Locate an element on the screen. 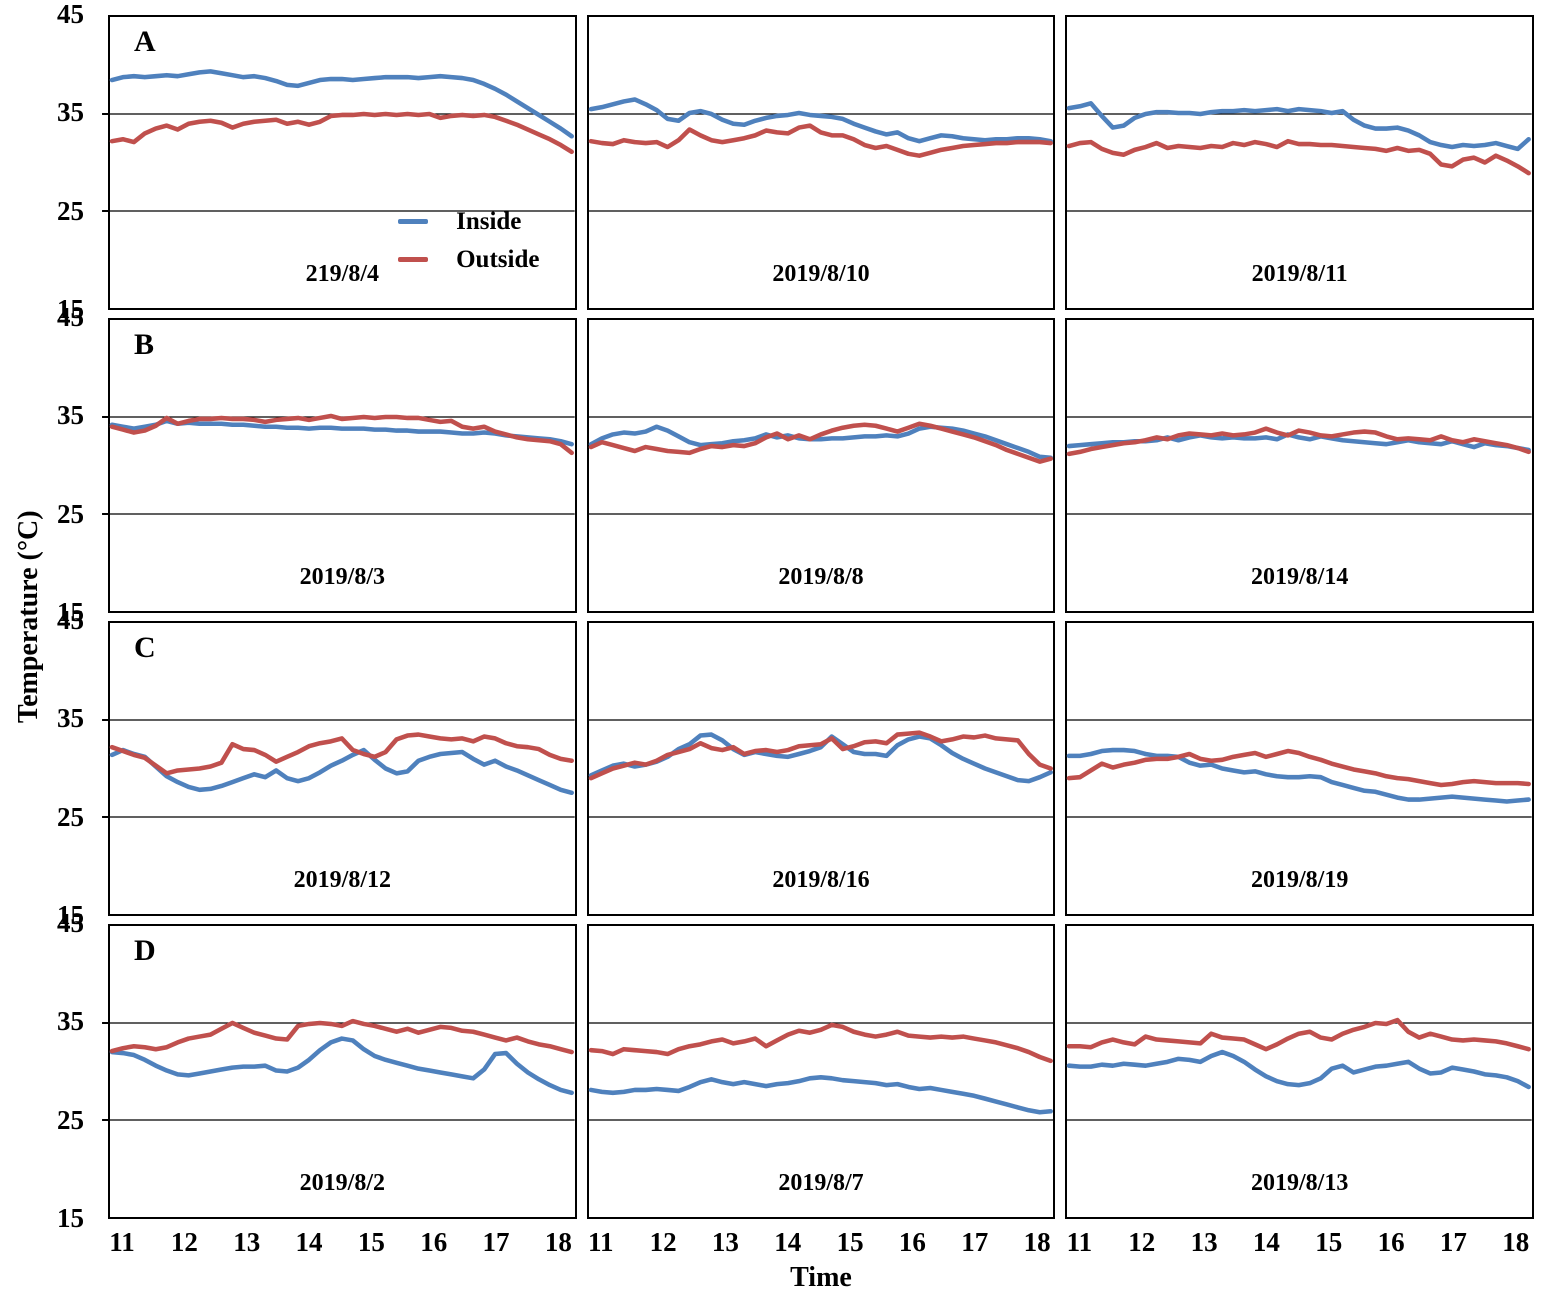 The width and height of the screenshot is (1559, 1314). x-axis-title: Time is located at coordinates (821, 1277).